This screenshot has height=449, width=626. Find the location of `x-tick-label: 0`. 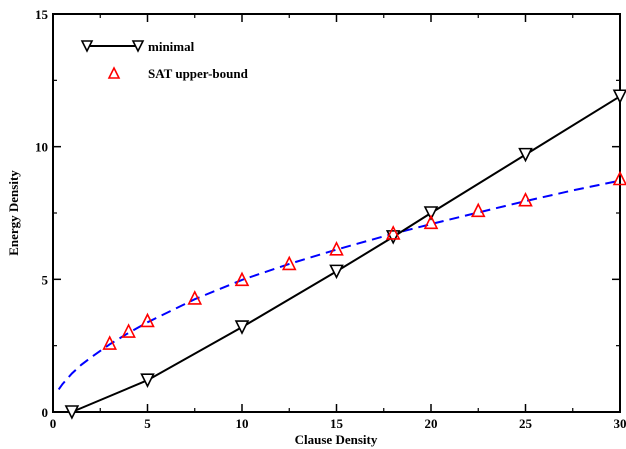

x-tick-label: 0 is located at coordinates (53, 423).